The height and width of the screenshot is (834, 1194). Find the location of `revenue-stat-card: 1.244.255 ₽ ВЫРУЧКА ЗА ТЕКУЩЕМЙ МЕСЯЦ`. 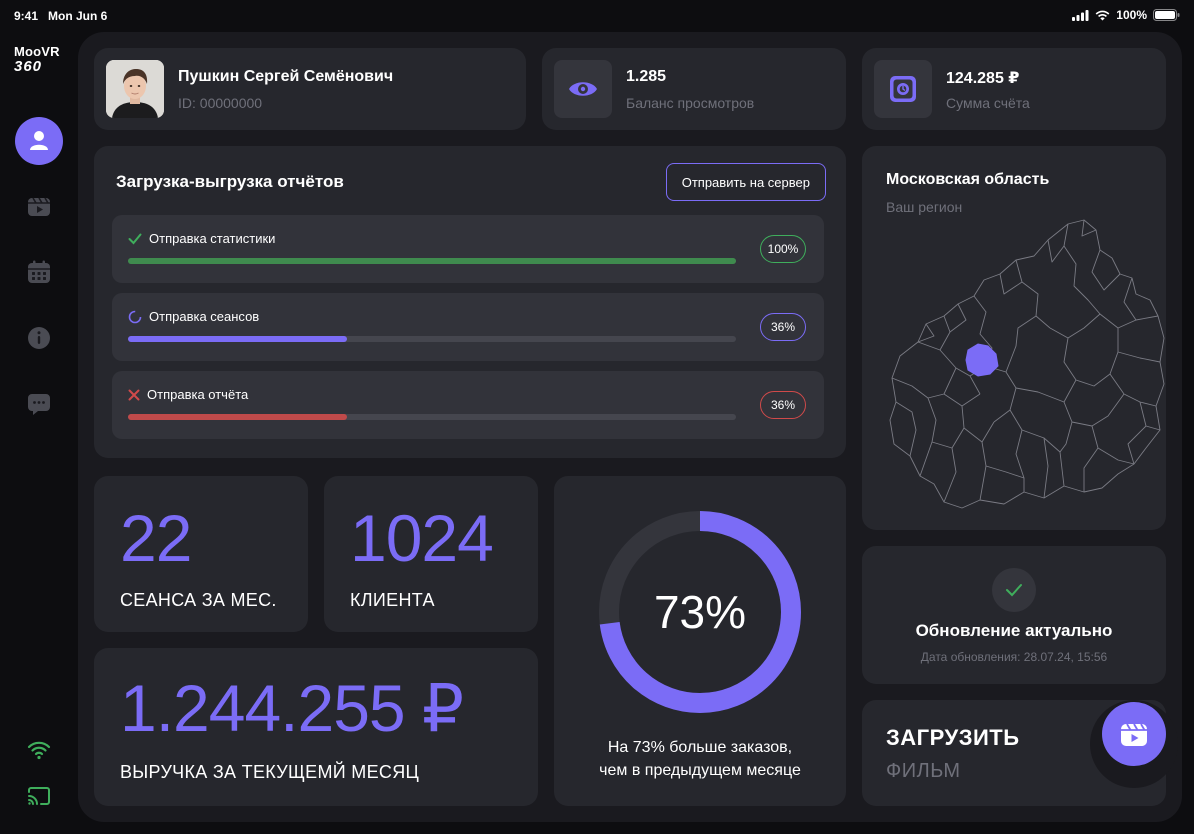

revenue-stat-card: 1.244.255 ₽ ВЫРУЧКА ЗА ТЕКУЩЕМЙ МЕСЯЦ is located at coordinates (316, 727).